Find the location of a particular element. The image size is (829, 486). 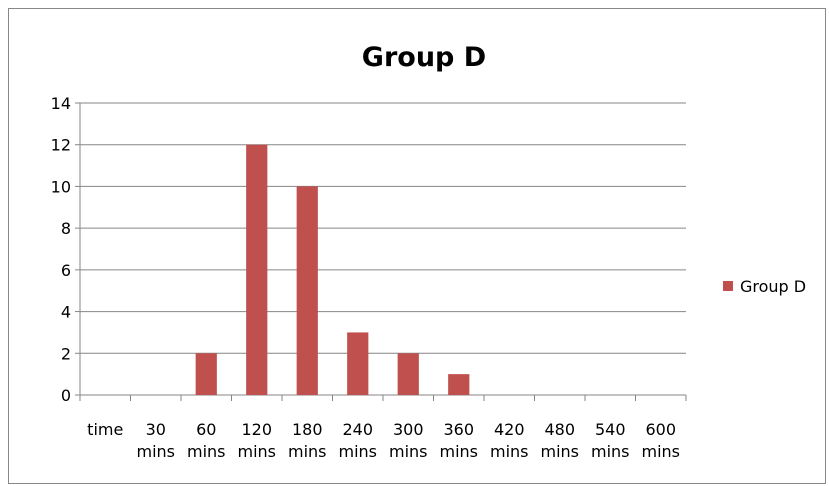

x-tick-label: 420 is located at coordinates (509, 429).